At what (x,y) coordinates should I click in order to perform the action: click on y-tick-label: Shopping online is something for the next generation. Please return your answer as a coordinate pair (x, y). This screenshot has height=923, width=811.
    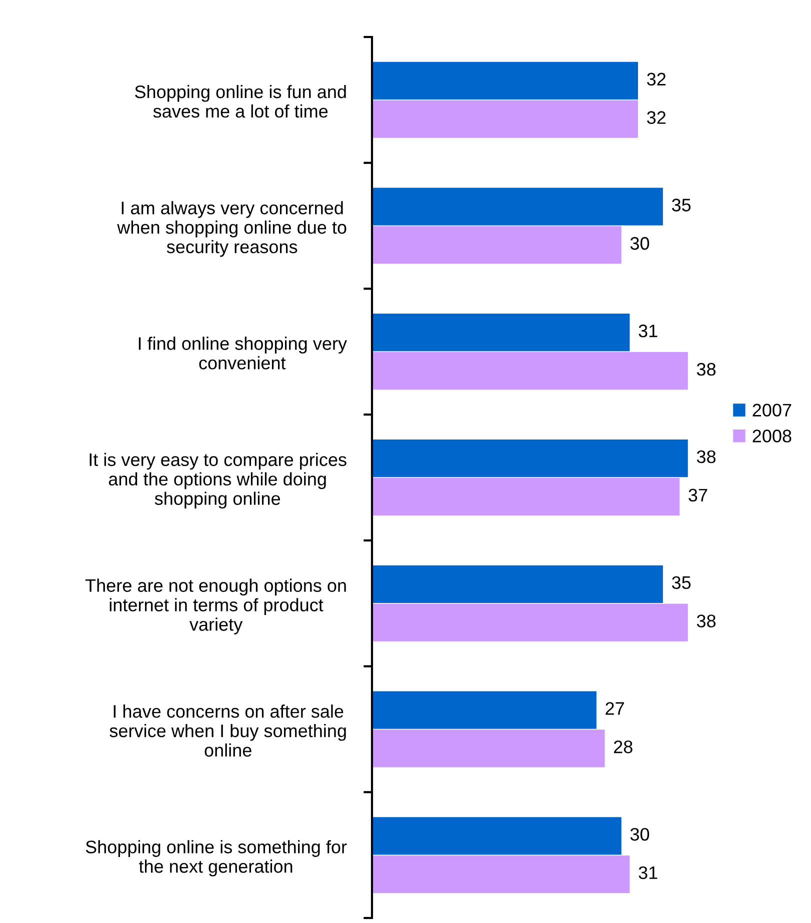
    Looking at the image, I should click on (216, 858).